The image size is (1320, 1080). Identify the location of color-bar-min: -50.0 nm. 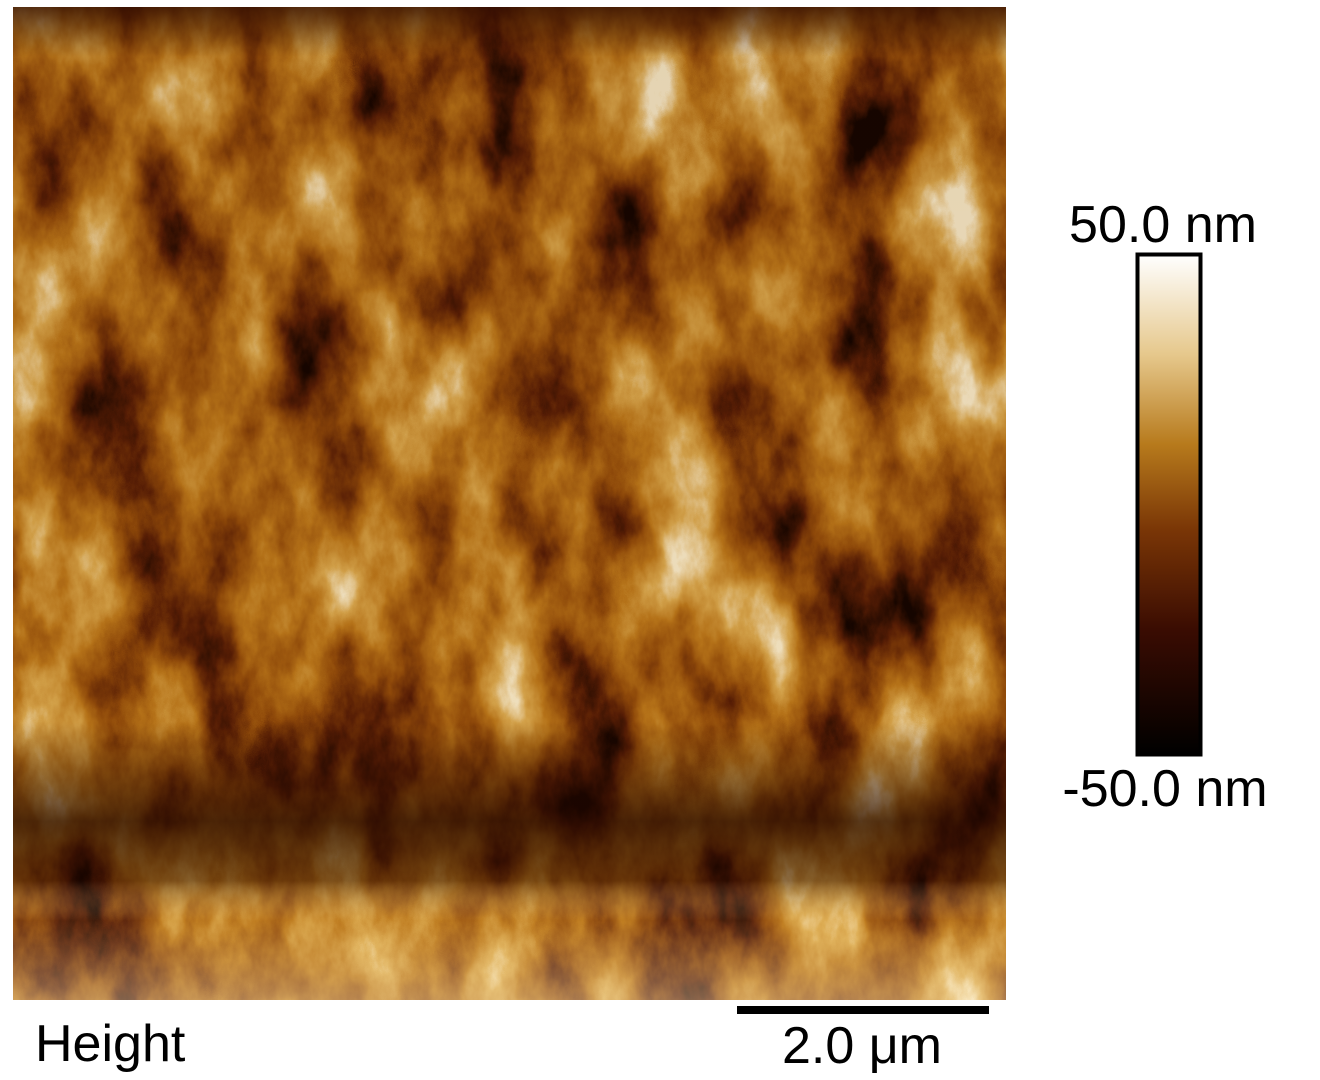
(1164, 789).